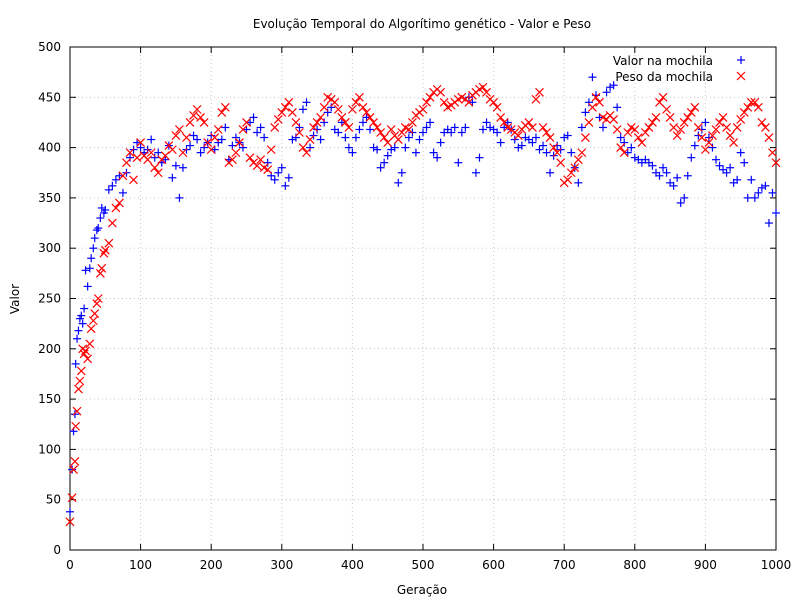  Describe the element at coordinates (57, 550) in the screenshot. I see `y-tick-label: 0` at that location.